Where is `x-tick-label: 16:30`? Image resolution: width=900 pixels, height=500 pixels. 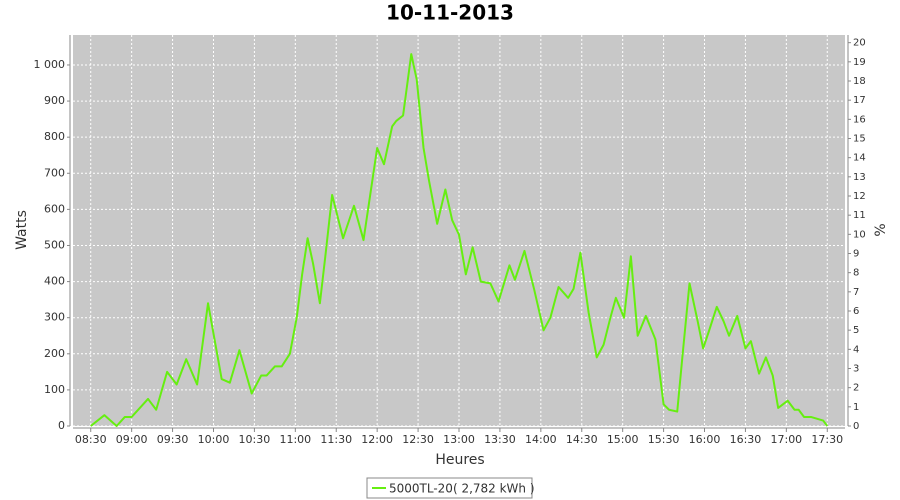 x-tick-label: 16:30 is located at coordinates (746, 439).